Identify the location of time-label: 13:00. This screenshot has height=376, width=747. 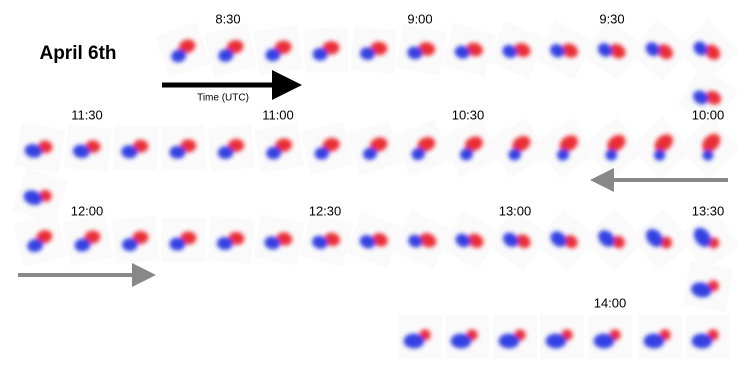
(515, 210).